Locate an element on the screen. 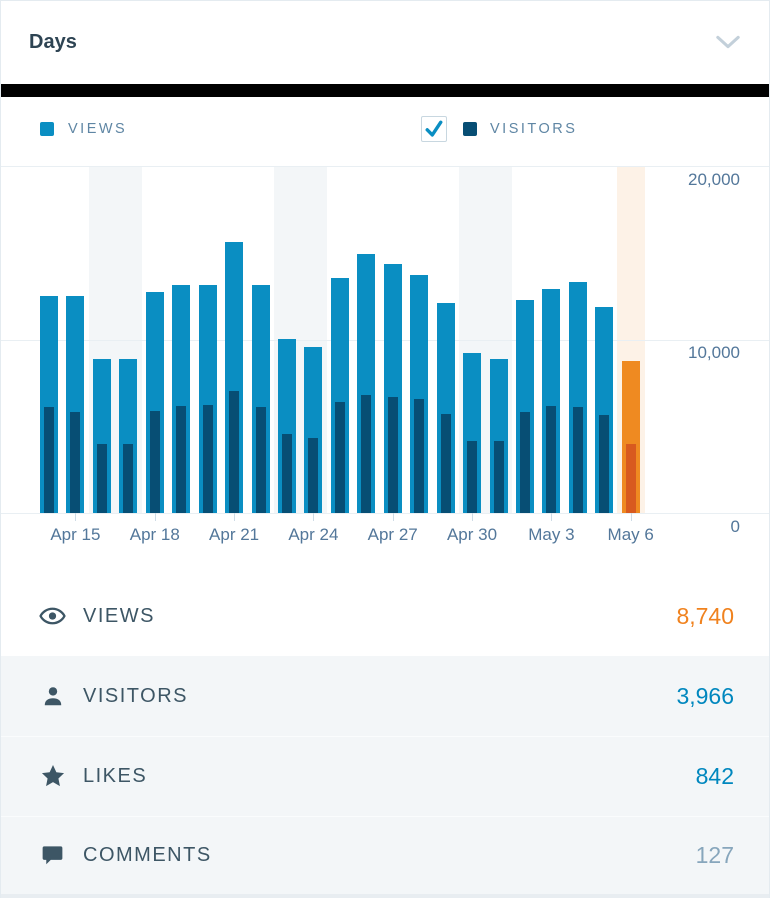  checkmark-icon is located at coordinates (434, 128).